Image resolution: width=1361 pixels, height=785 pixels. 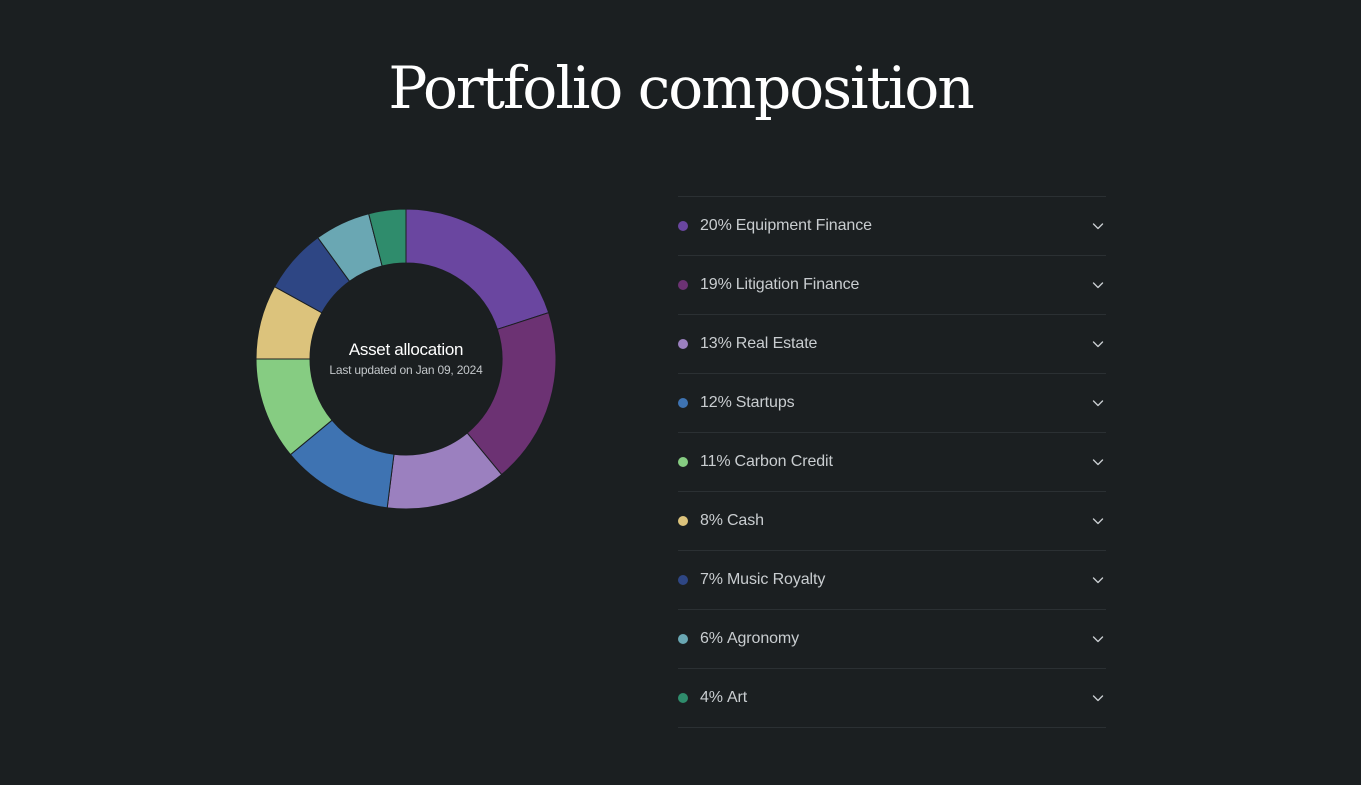 I want to click on legend-label: 20% Equipment Finance, so click(x=786, y=226).